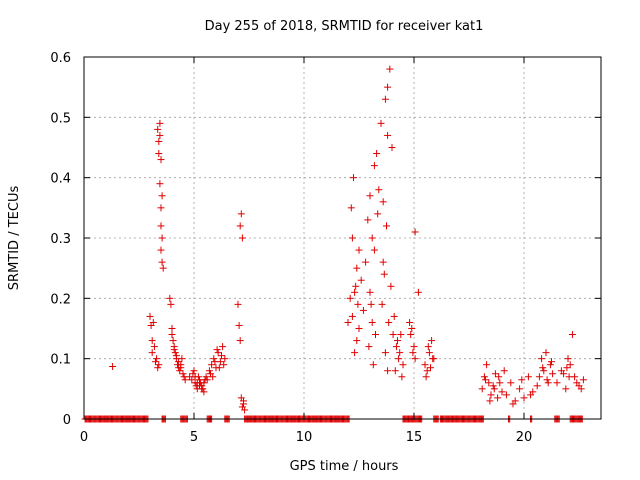 Image resolution: width=640 pixels, height=480 pixels. What do you see at coordinates (60, 360) in the screenshot?
I see `y-tick-label: 0.1` at bounding box center [60, 360].